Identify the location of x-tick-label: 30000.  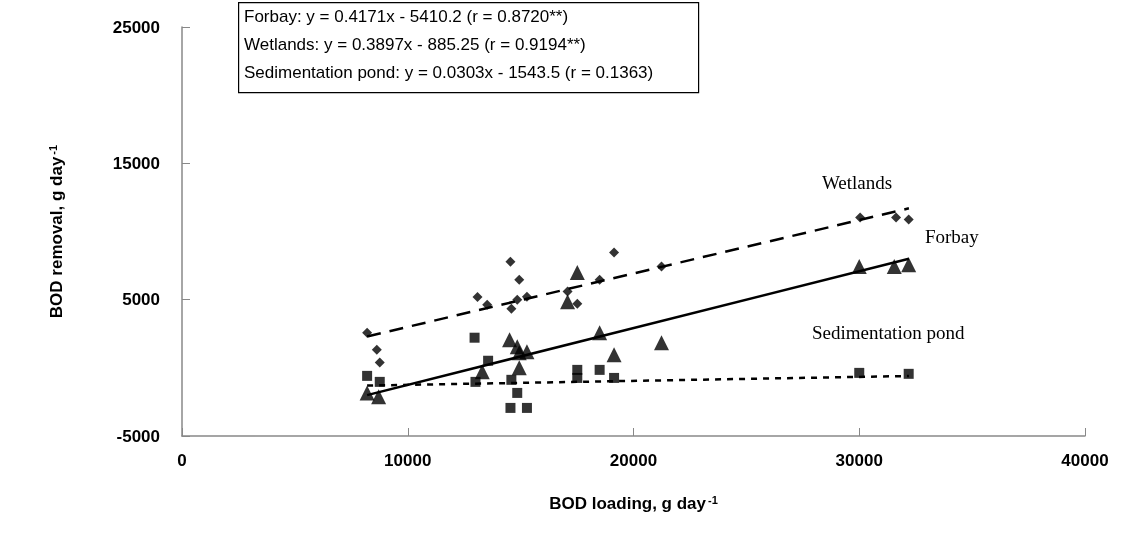
(859, 460).